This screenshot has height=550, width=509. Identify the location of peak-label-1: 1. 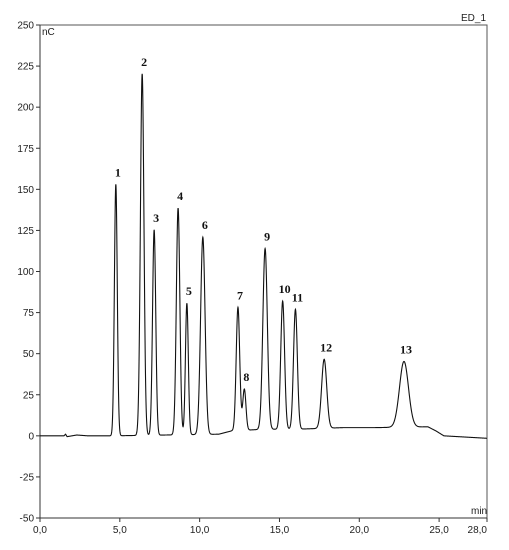
(118, 172).